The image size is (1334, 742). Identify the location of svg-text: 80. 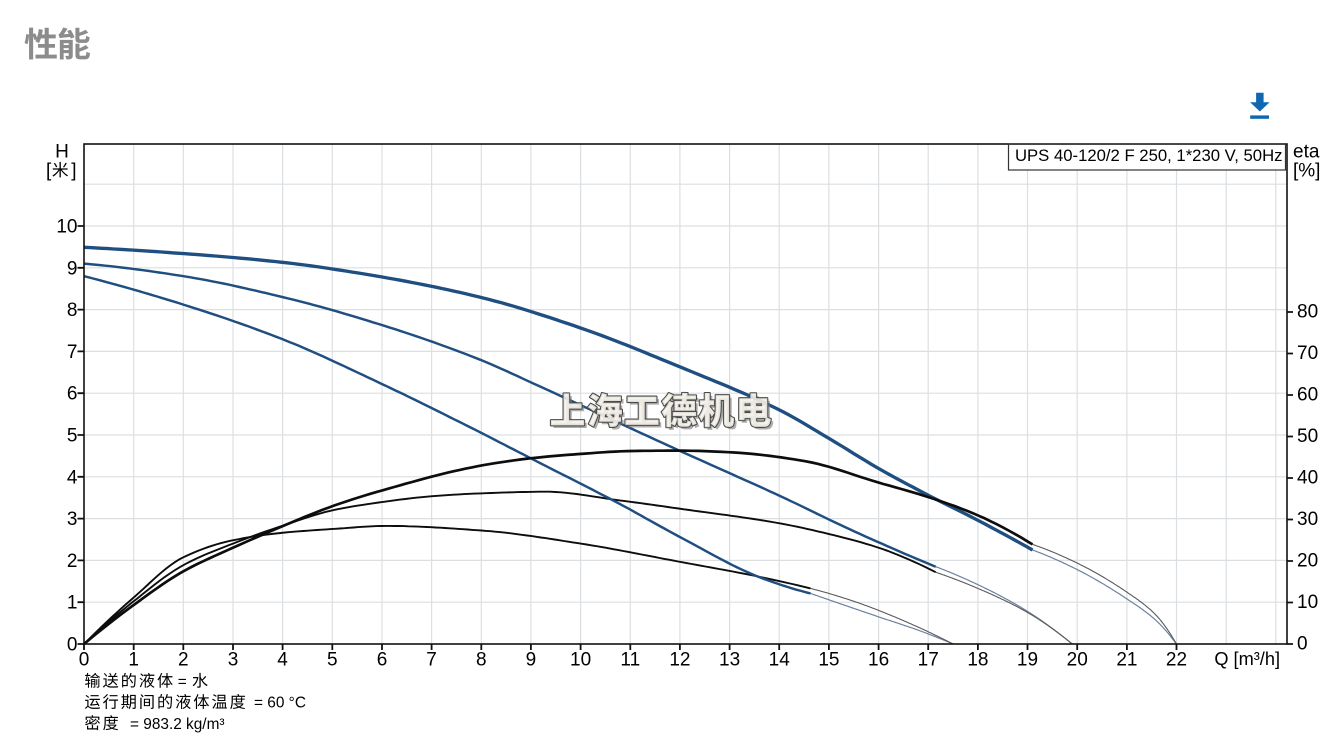
(1307, 311).